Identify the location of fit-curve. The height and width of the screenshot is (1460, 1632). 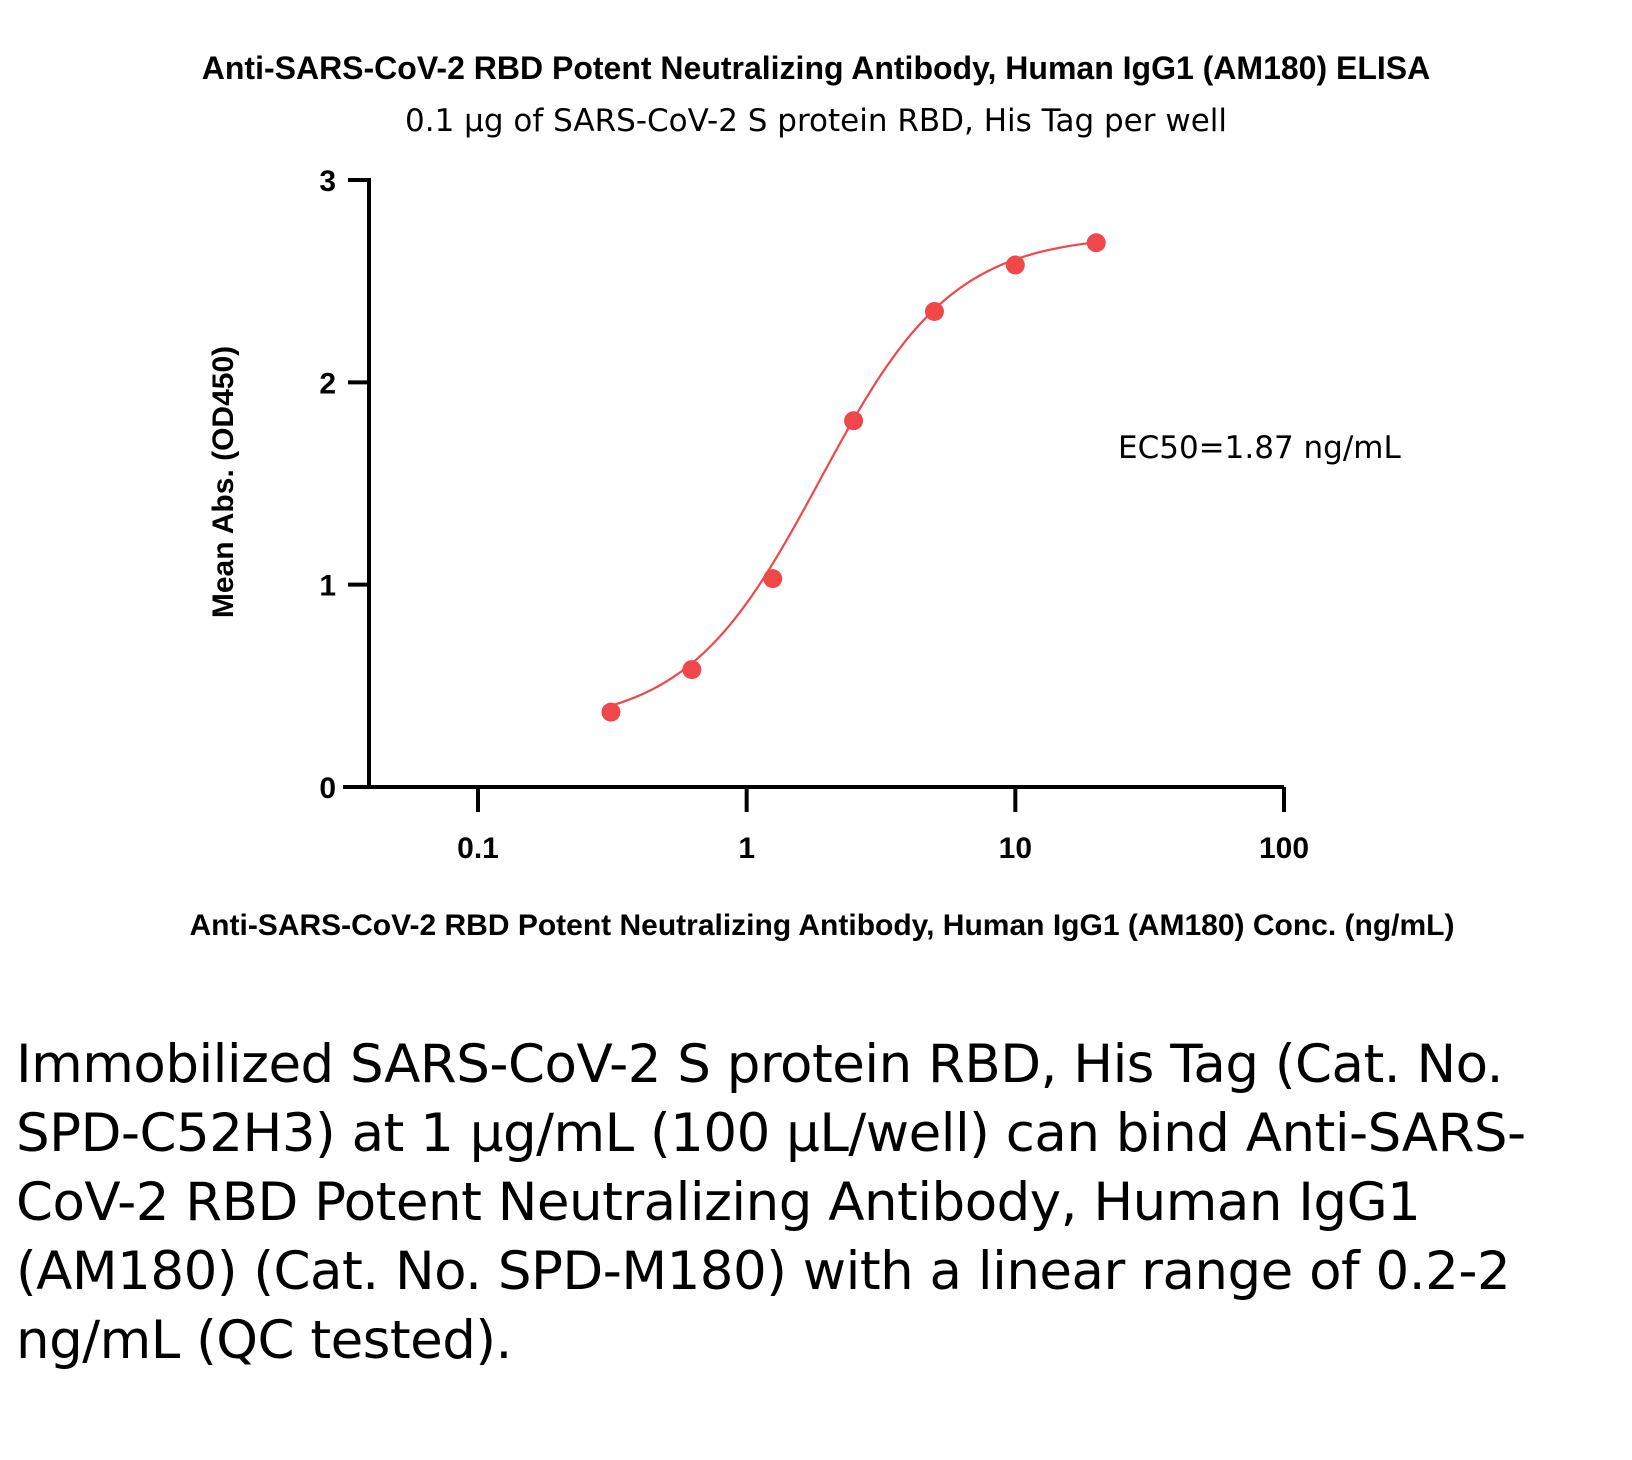
(853, 474).